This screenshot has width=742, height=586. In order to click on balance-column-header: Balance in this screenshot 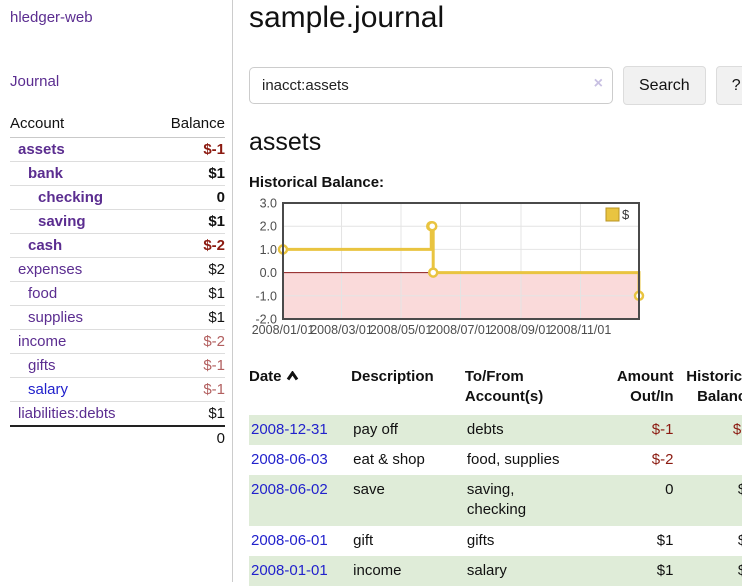, I will do `click(188, 124)`.